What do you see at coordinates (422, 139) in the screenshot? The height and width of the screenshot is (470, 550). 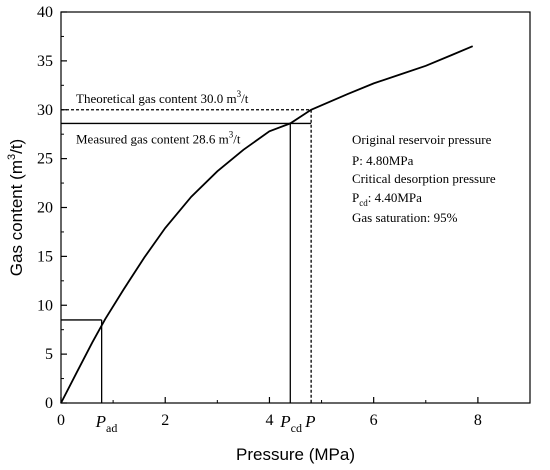 I see `info-original-pressure-label: Original reservoir pressure` at bounding box center [422, 139].